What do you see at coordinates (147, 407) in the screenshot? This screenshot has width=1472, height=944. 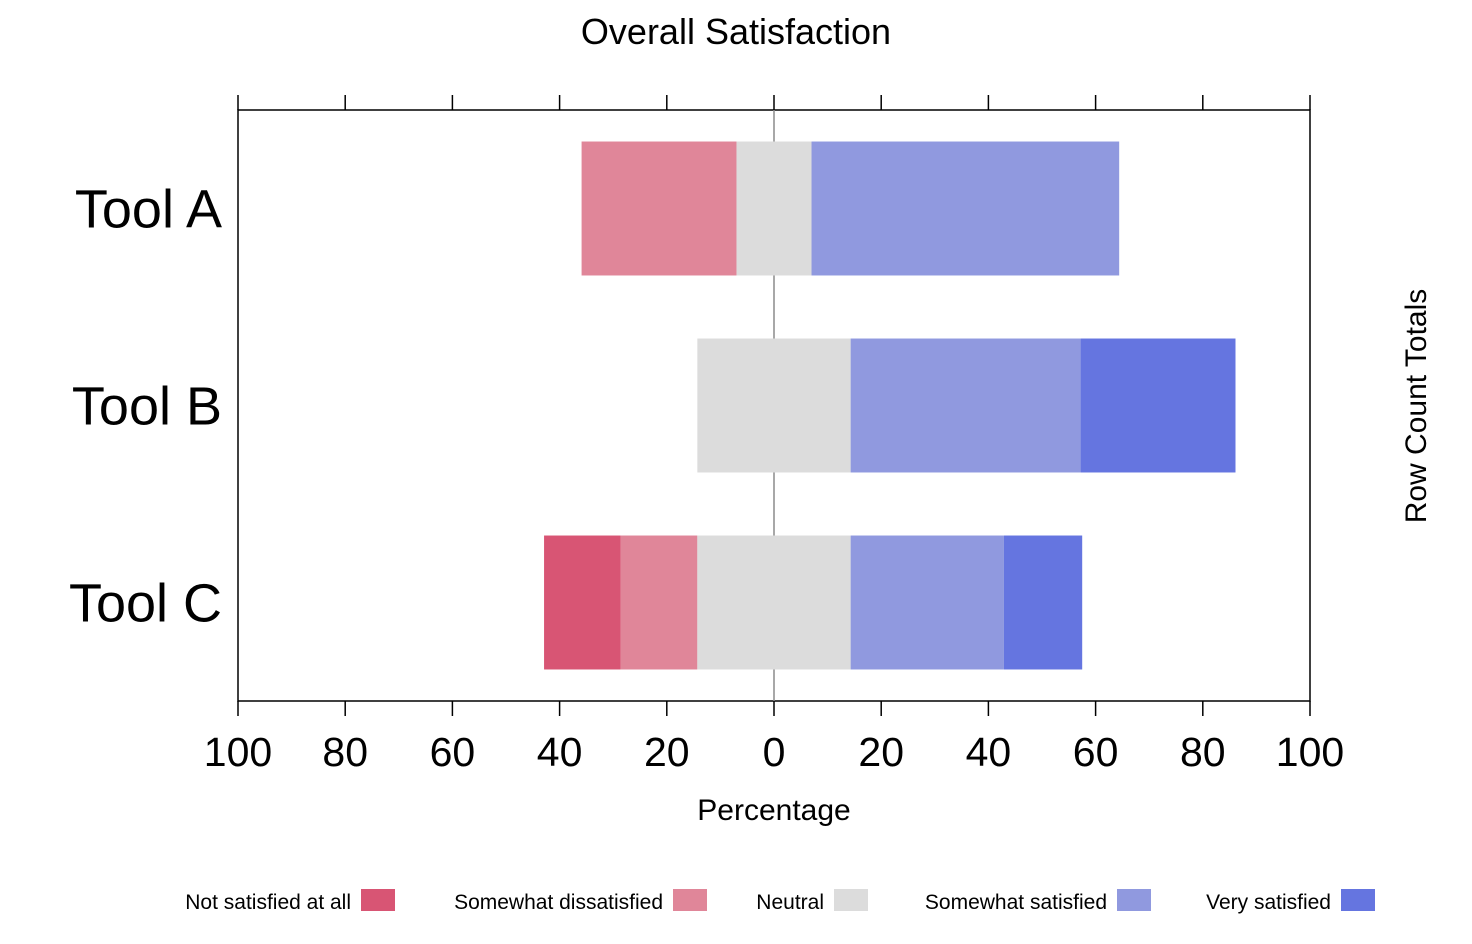 I see `category-label: Tool B` at bounding box center [147, 407].